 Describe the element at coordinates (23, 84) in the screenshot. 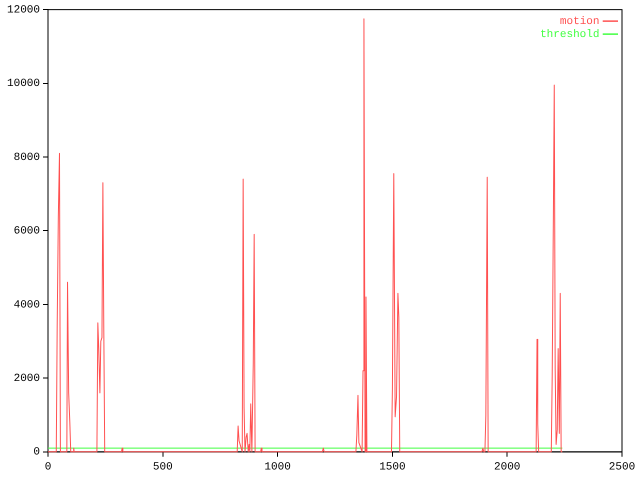

I see `y-tick-label: 10000` at that location.